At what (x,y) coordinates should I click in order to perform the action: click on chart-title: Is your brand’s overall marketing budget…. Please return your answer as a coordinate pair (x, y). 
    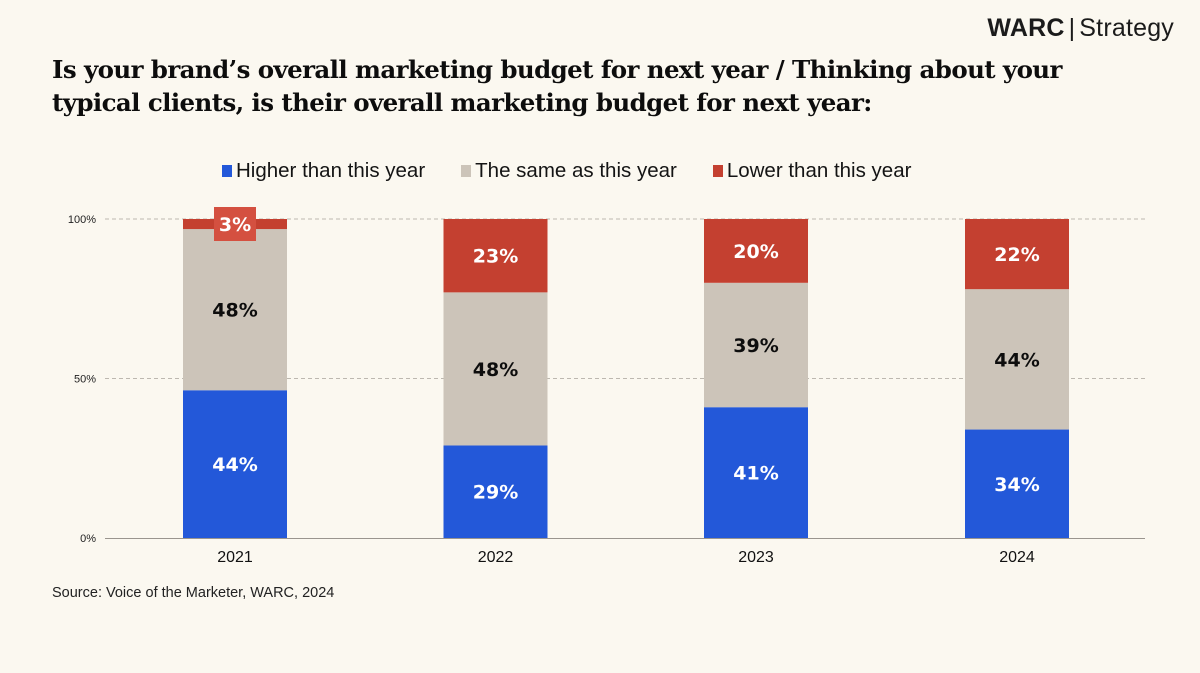
    Looking at the image, I should click on (557, 86).